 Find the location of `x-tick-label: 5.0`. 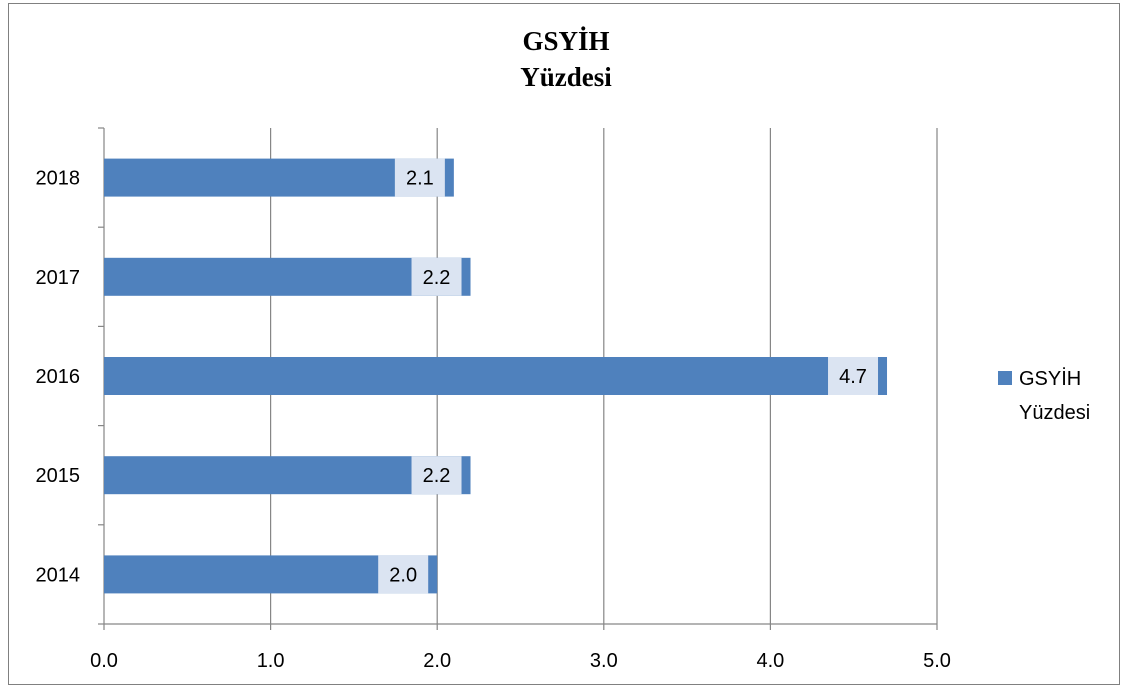

x-tick-label: 5.0 is located at coordinates (937, 661).